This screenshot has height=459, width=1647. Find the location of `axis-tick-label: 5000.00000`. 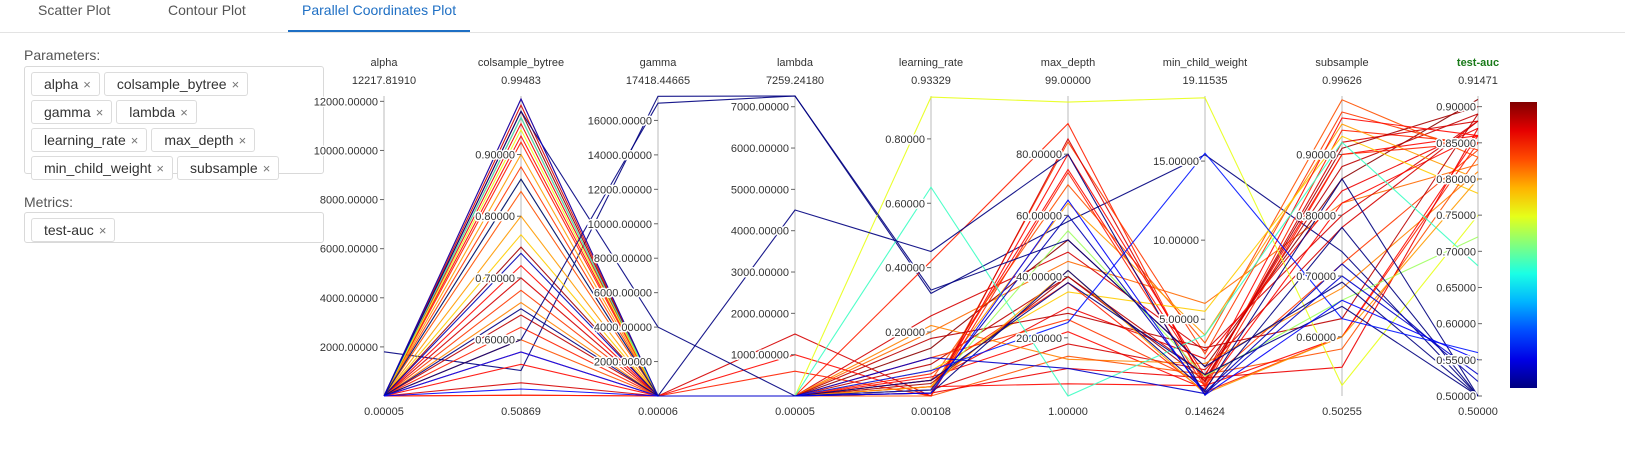

axis-tick-label: 5000.00000 is located at coordinates (760, 190).